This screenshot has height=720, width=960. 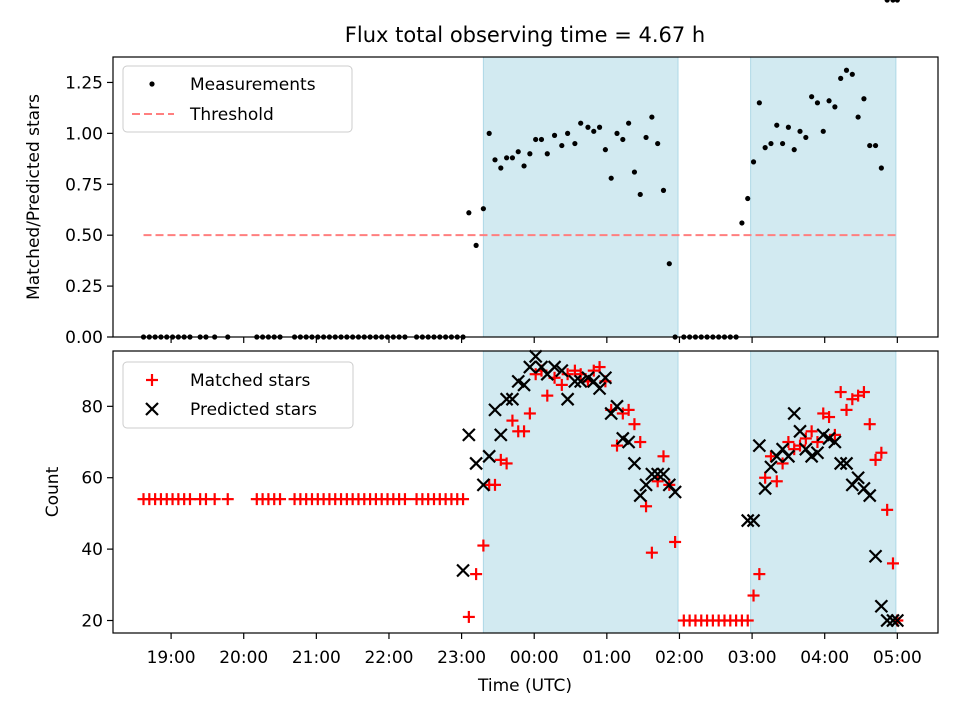 What do you see at coordinates (84, 185) in the screenshot?
I see `top-y-tick-label: 0.75` at bounding box center [84, 185].